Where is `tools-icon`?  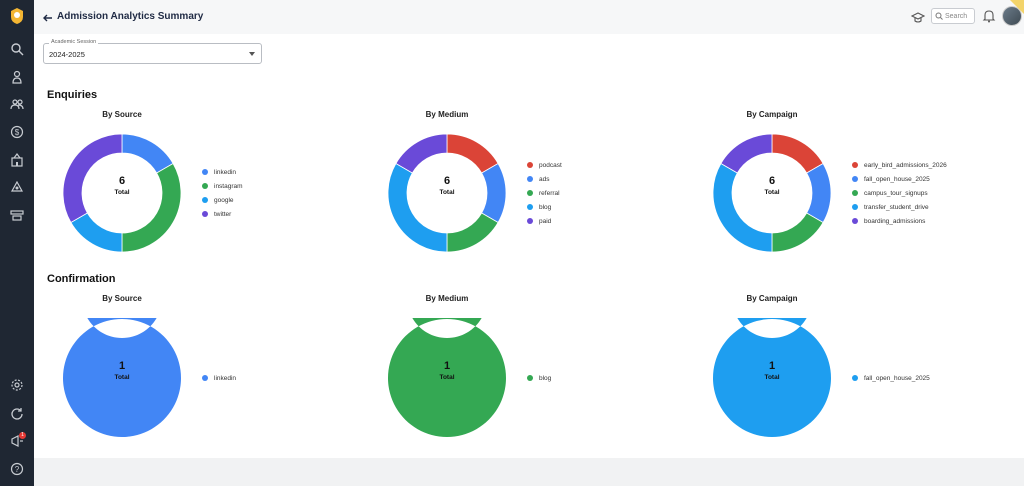
tools-icon is located at coordinates (17, 215).